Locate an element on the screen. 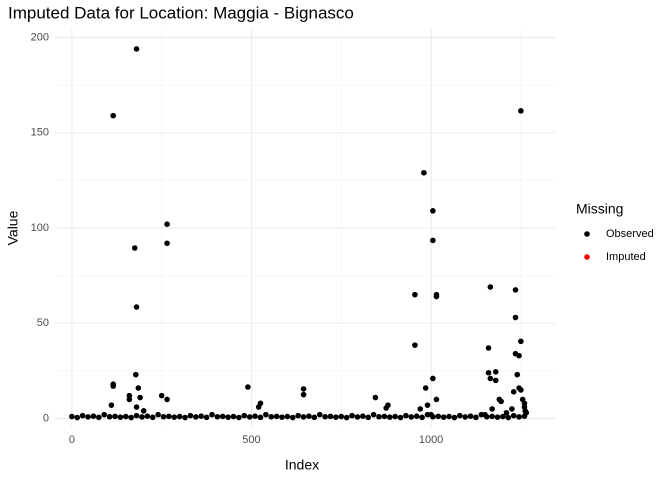  x-tick-label: 1000 is located at coordinates (431, 440).